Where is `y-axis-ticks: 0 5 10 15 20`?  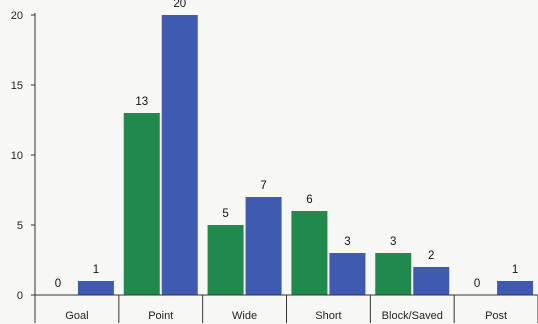 y-axis-ticks: 0 5 10 15 20 is located at coordinates (23, 156).